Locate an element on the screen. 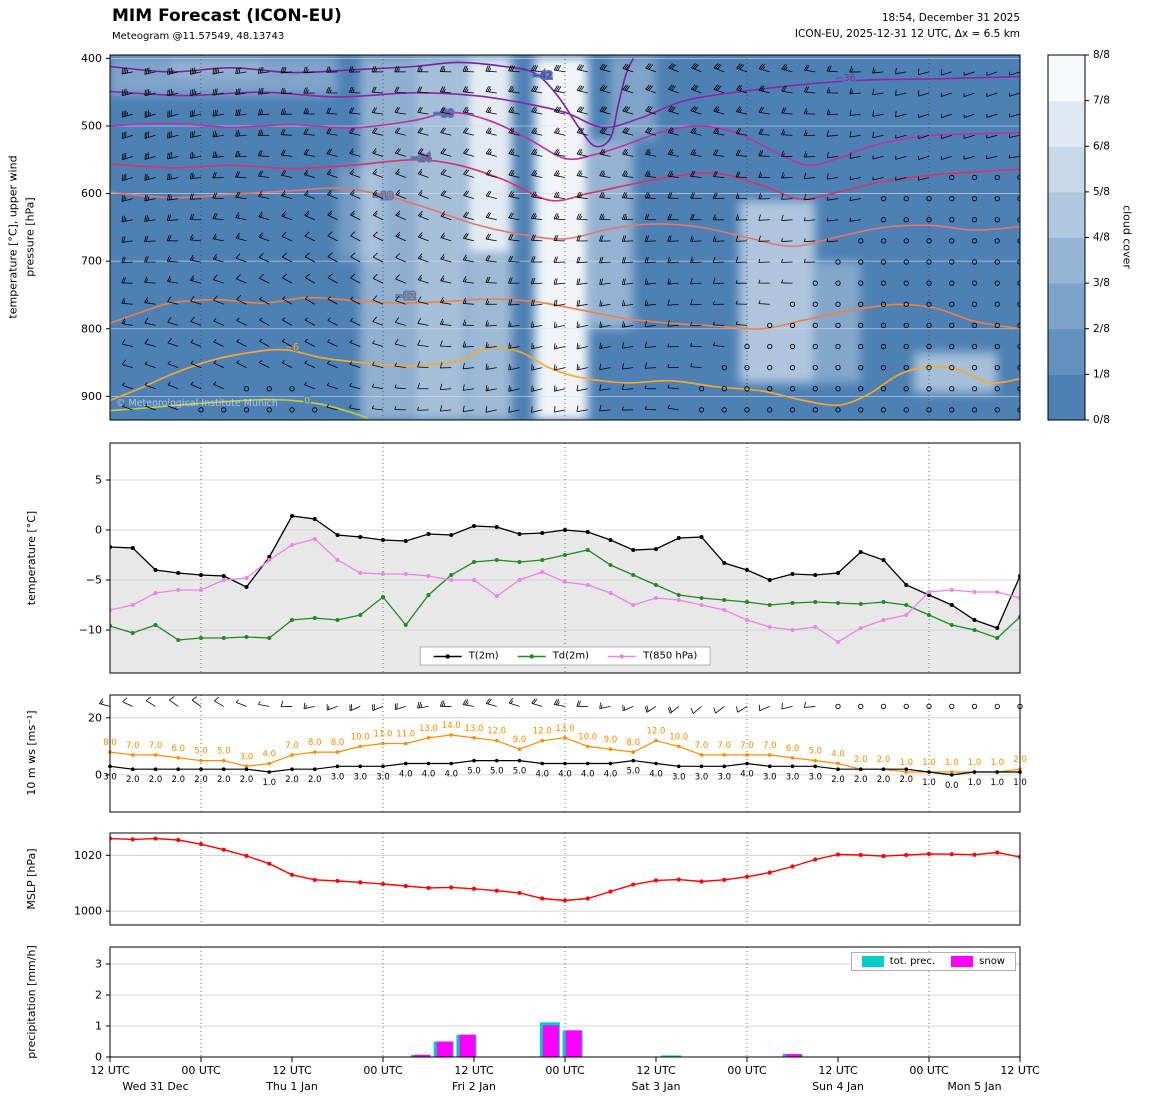  mslp-panel: 1000 1020 is located at coordinates (547, 879).